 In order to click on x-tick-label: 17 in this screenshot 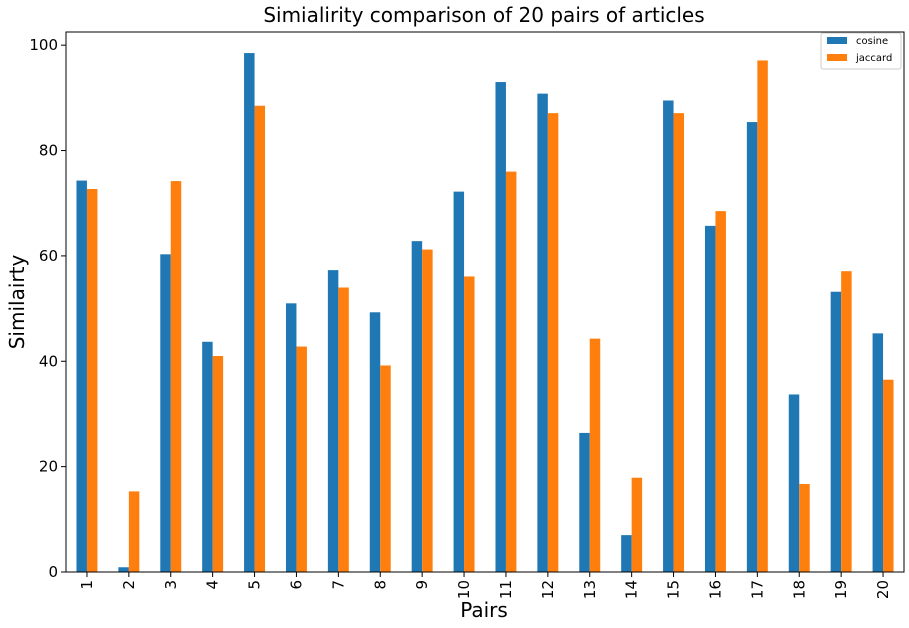, I will do `click(757, 589)`.